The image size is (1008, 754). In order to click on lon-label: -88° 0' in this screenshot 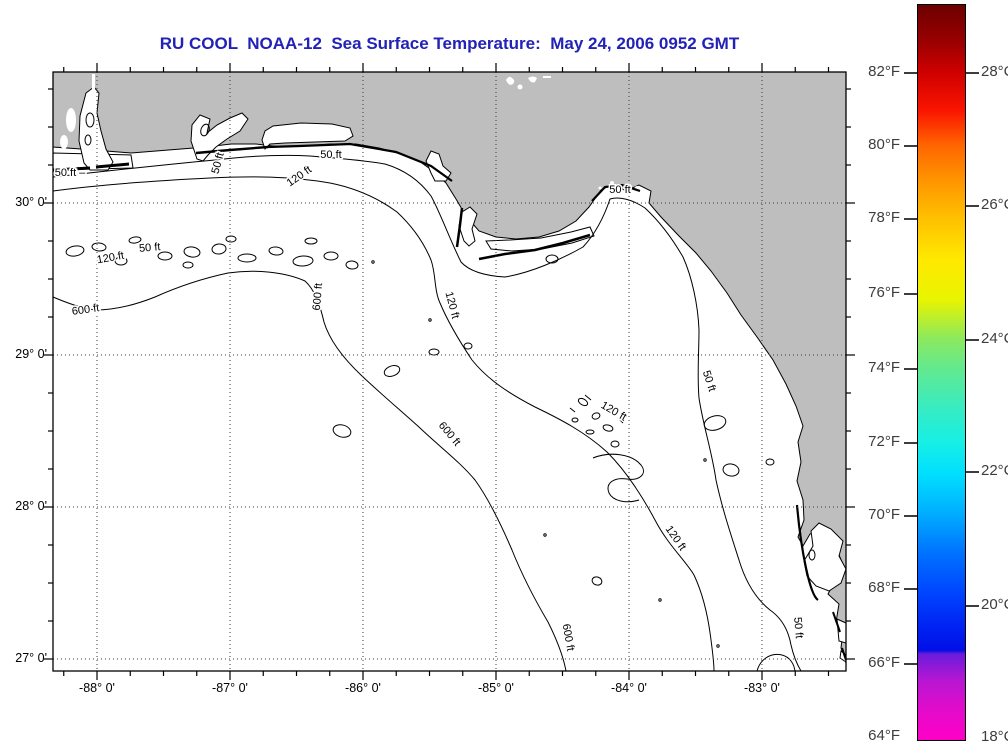, I will do `click(97, 688)`.